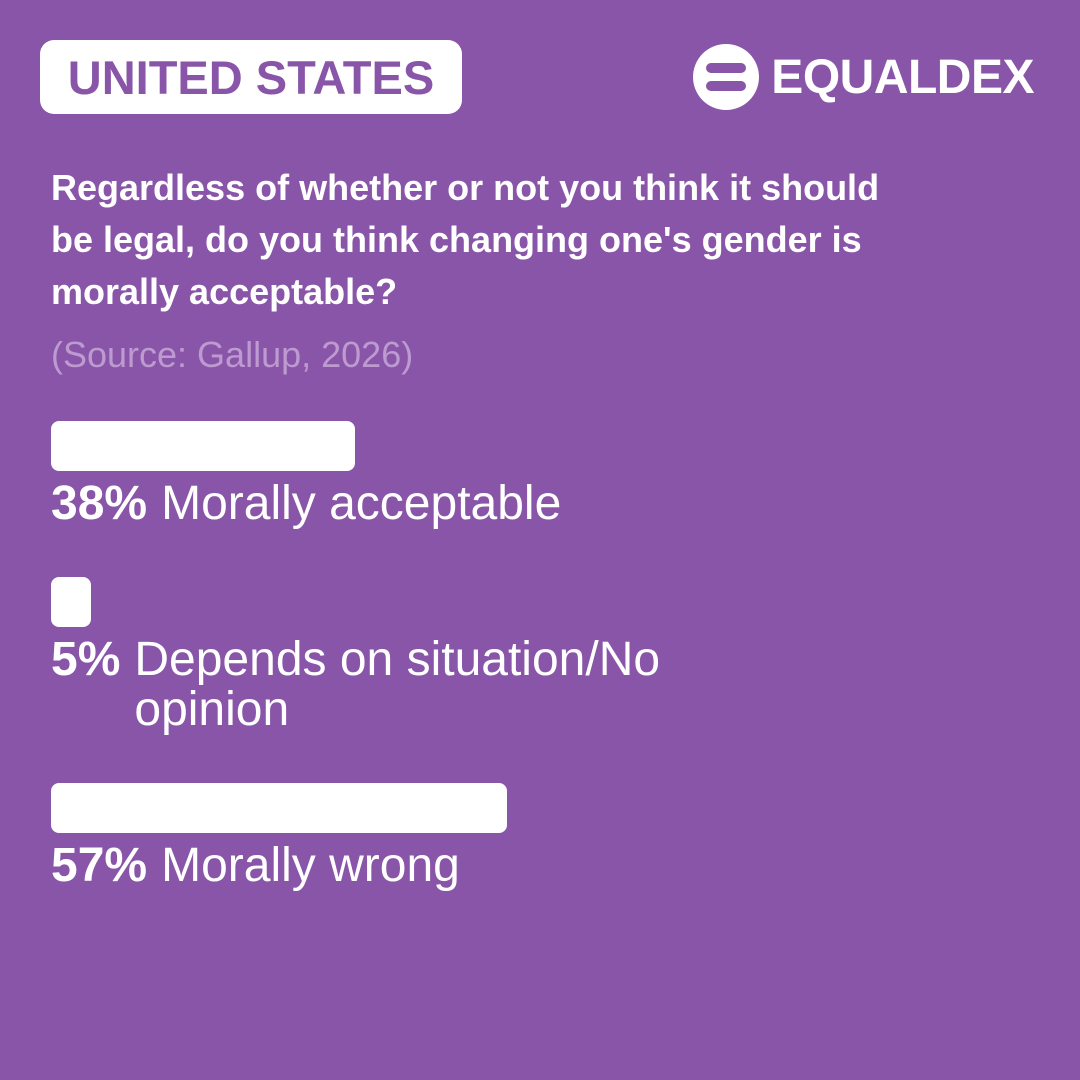 The height and width of the screenshot is (1080, 1080). What do you see at coordinates (99, 503) in the screenshot?
I see `bar-value-label: 38%` at bounding box center [99, 503].